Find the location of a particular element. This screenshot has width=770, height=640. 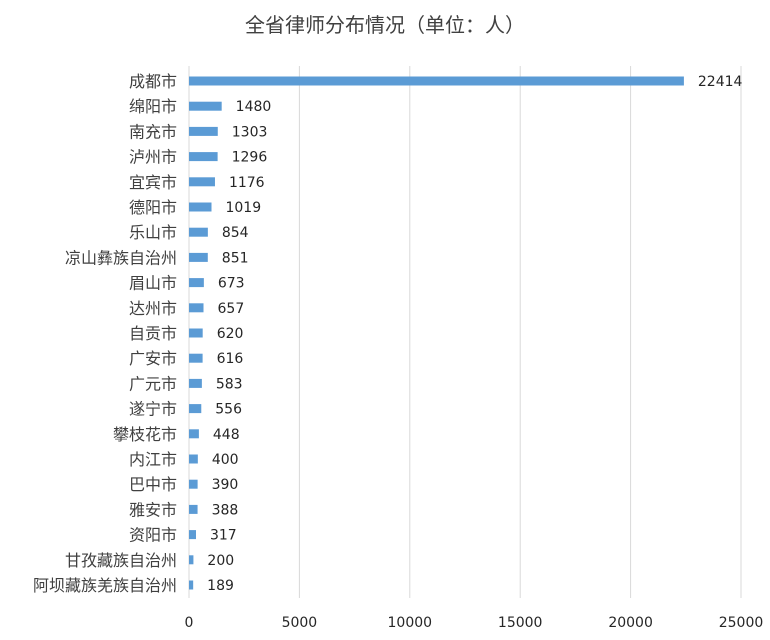

data-label: 200 is located at coordinates (220, 561).